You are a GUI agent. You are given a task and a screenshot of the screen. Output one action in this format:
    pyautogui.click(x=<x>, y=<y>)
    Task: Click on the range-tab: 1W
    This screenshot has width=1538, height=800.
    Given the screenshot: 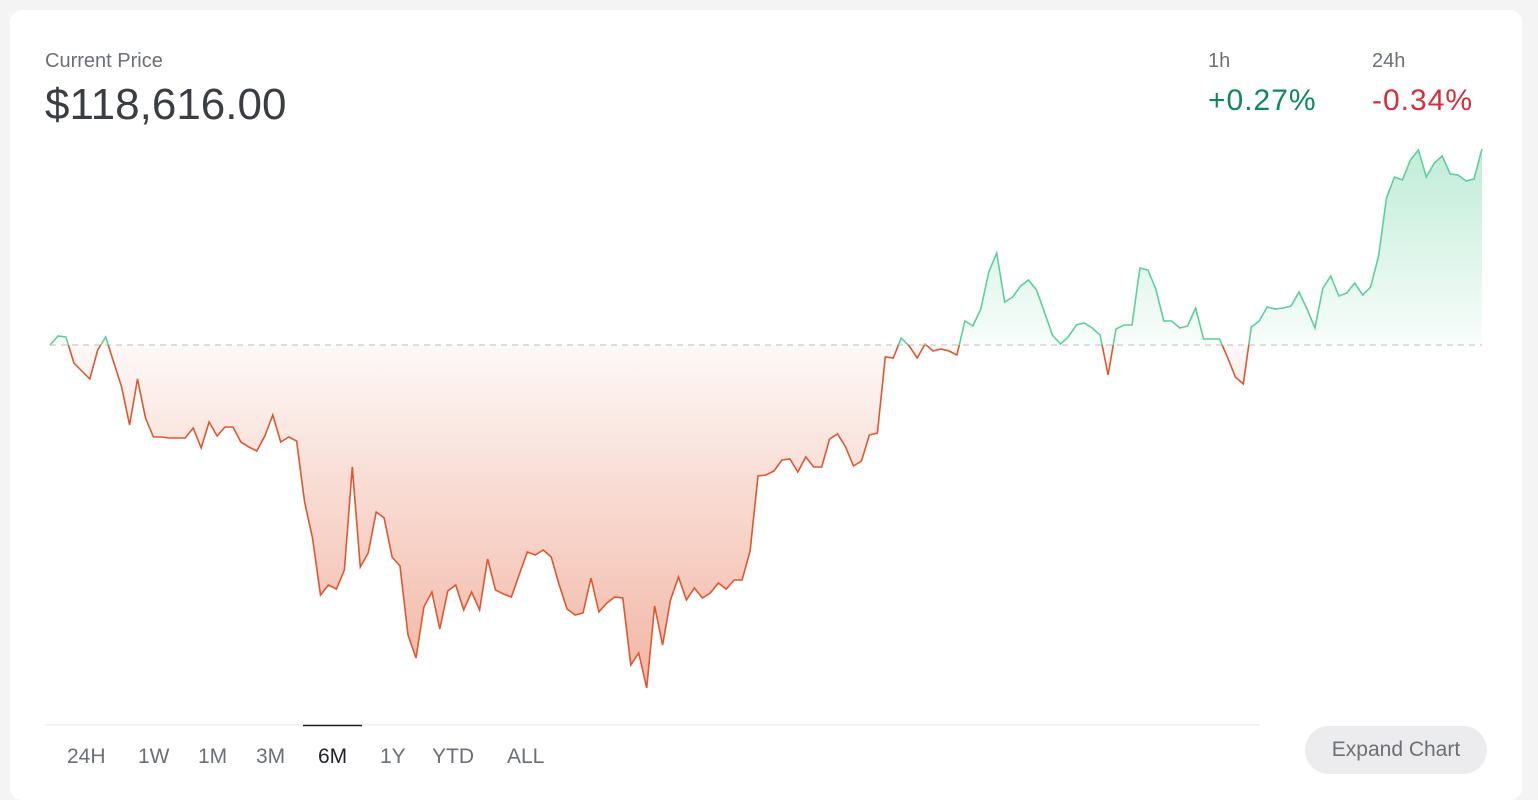 What is the action you would take?
    pyautogui.click(x=154, y=756)
    